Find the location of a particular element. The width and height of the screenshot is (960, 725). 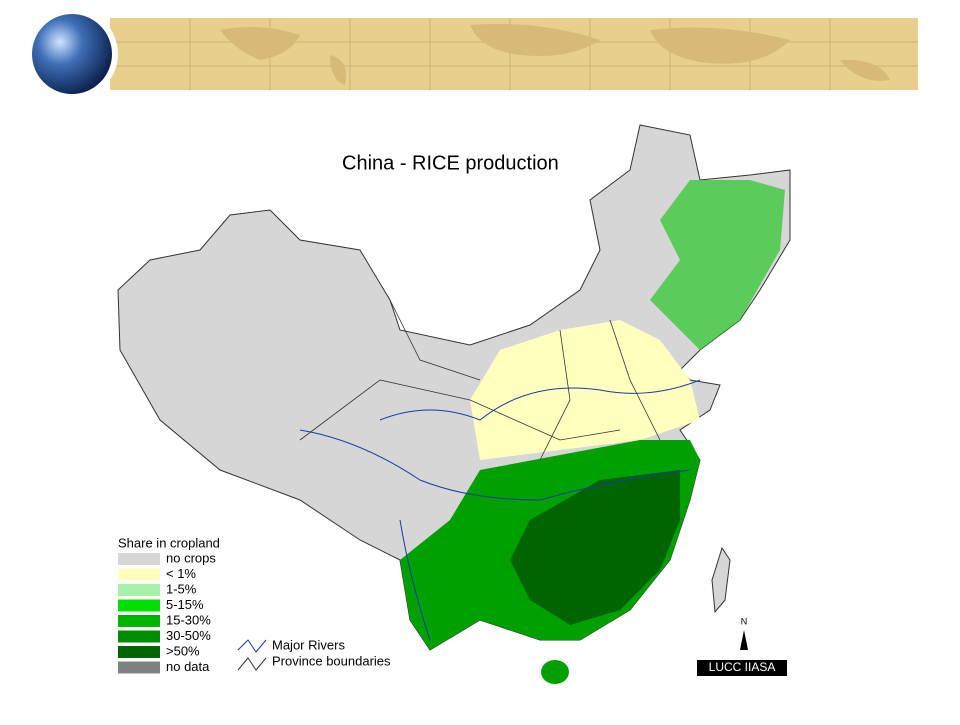

province-boundaries is located at coordinates (480, 380).